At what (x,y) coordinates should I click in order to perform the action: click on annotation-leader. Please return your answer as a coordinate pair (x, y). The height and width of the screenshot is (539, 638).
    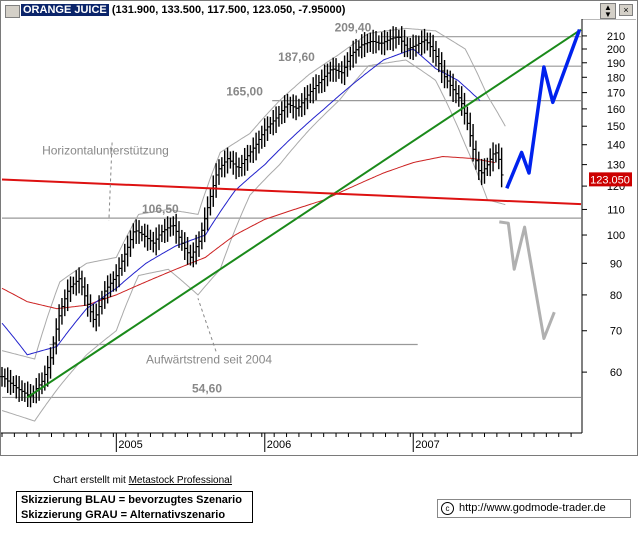
    Looking at the image, I should click on (110, 181).